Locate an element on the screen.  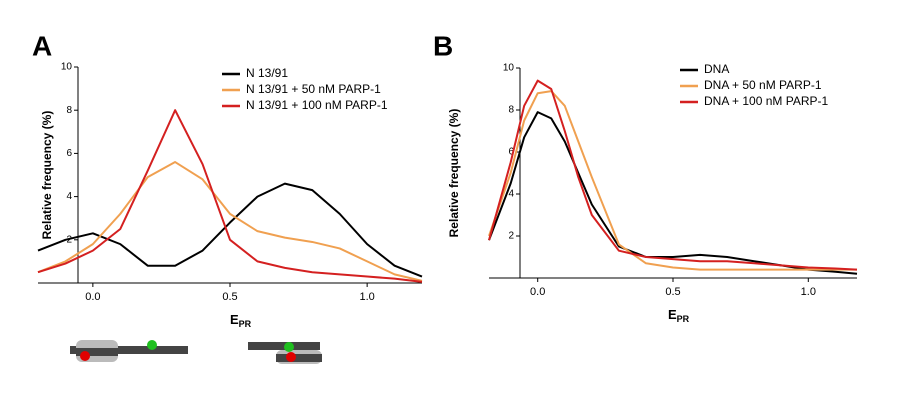
panel-label: B is located at coordinates (443, 45).